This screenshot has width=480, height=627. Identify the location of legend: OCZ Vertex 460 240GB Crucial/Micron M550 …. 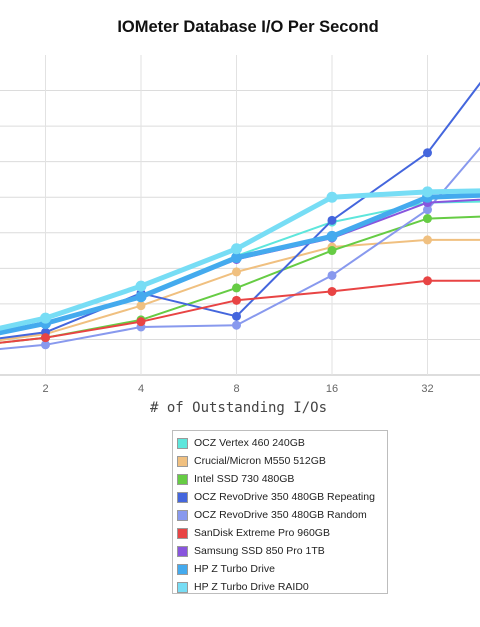
(280, 512).